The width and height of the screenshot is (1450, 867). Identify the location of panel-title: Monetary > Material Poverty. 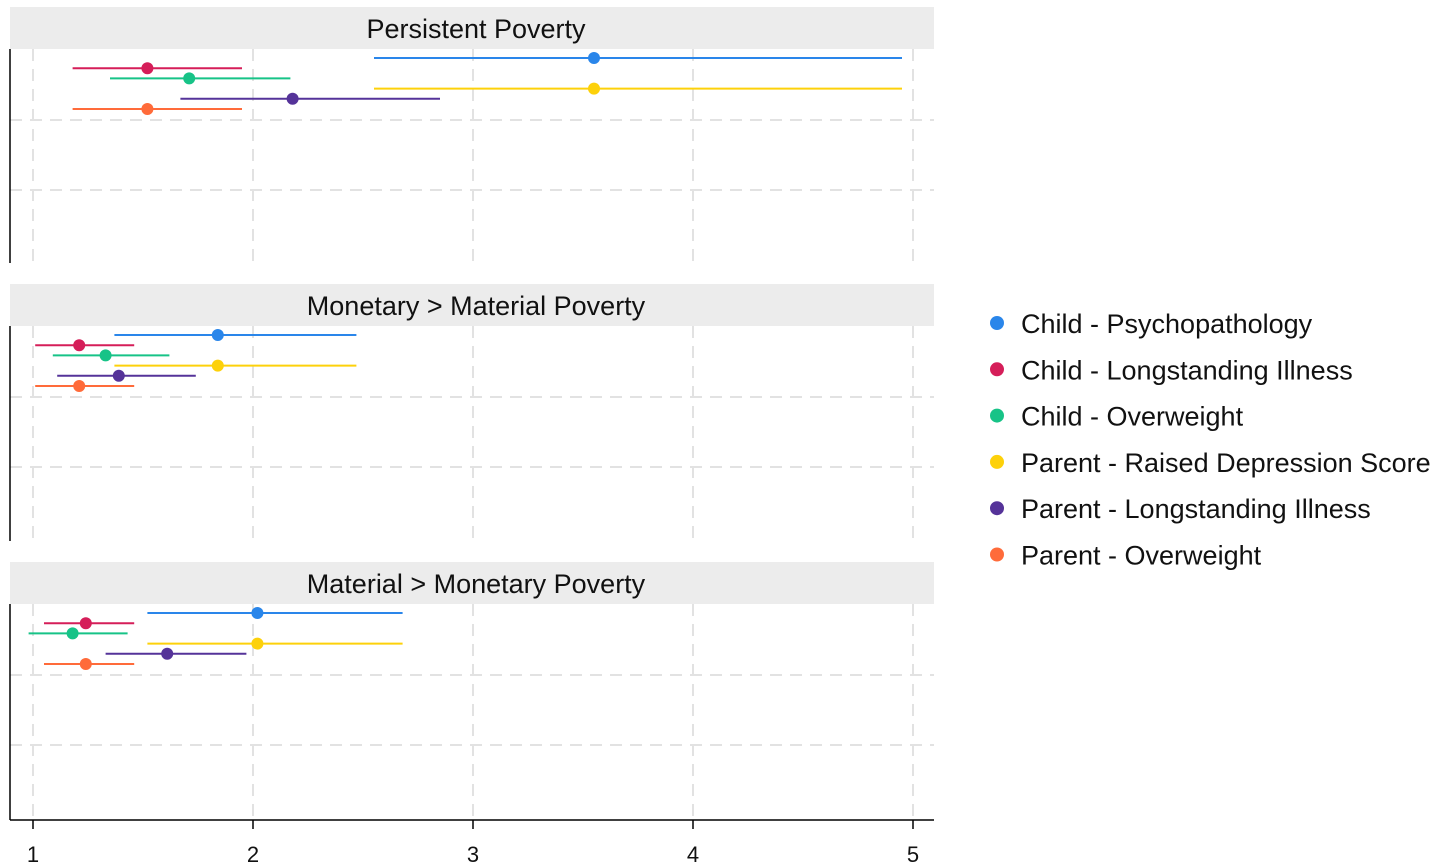
(476, 306).